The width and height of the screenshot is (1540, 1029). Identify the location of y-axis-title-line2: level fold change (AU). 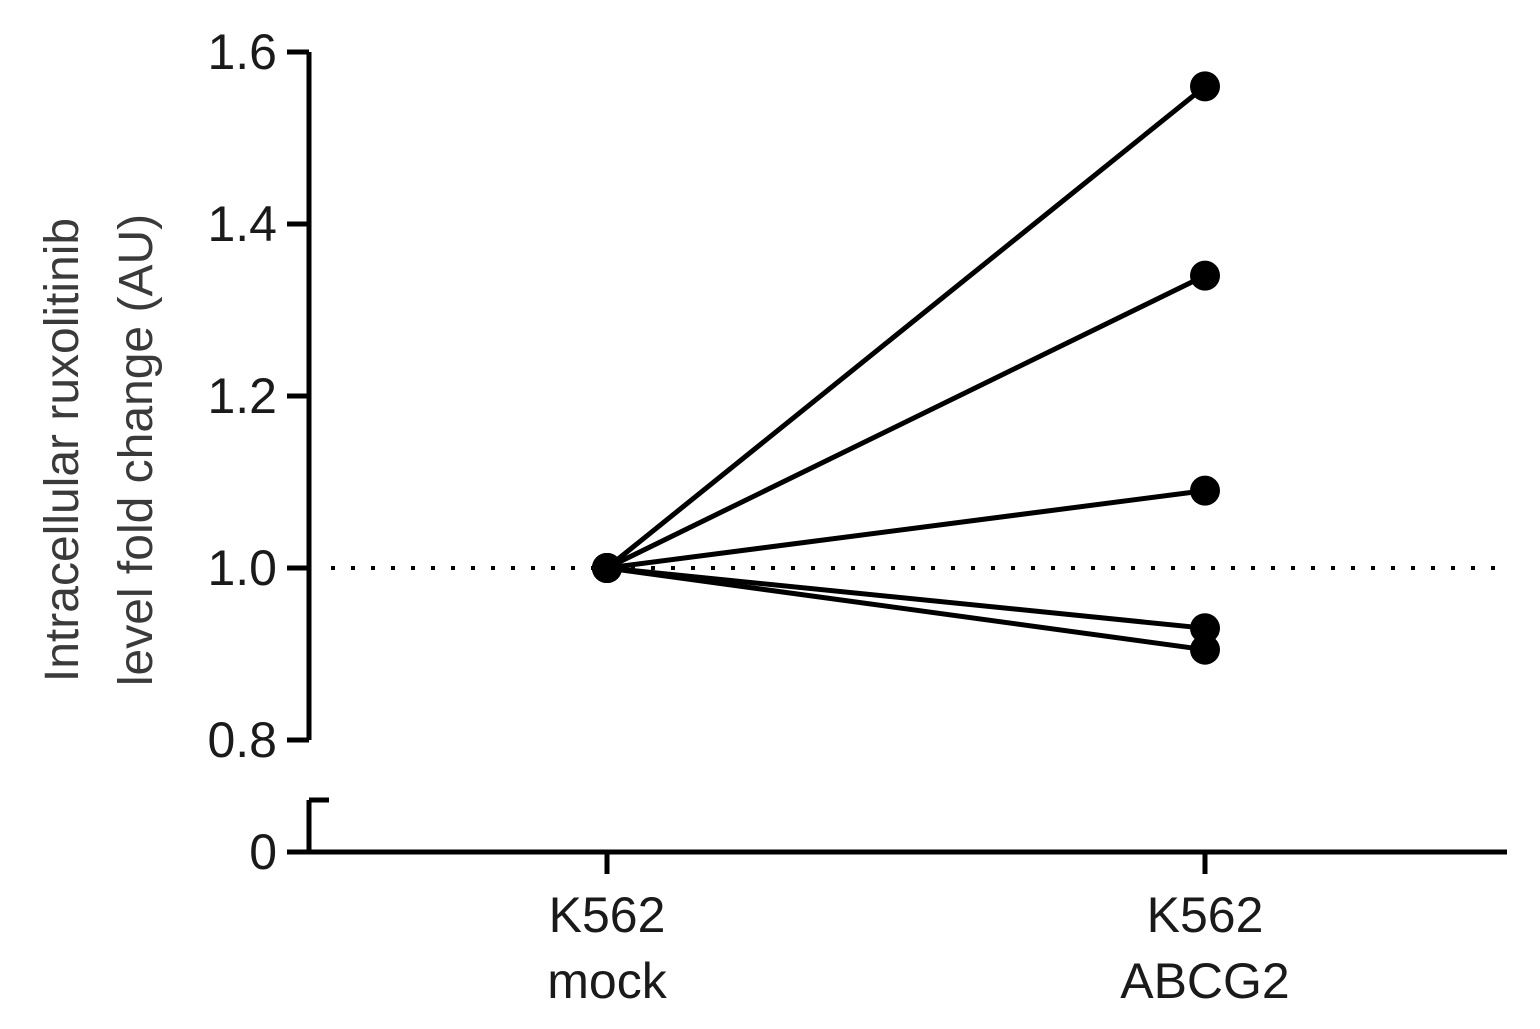
(136, 450).